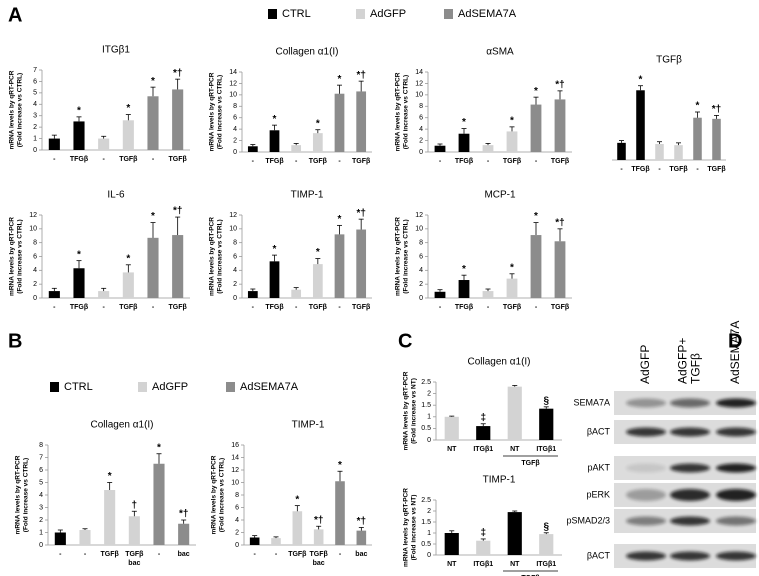  Describe the element at coordinates (426, 500) in the screenshot. I see `y-tick-label: 2.5` at that location.